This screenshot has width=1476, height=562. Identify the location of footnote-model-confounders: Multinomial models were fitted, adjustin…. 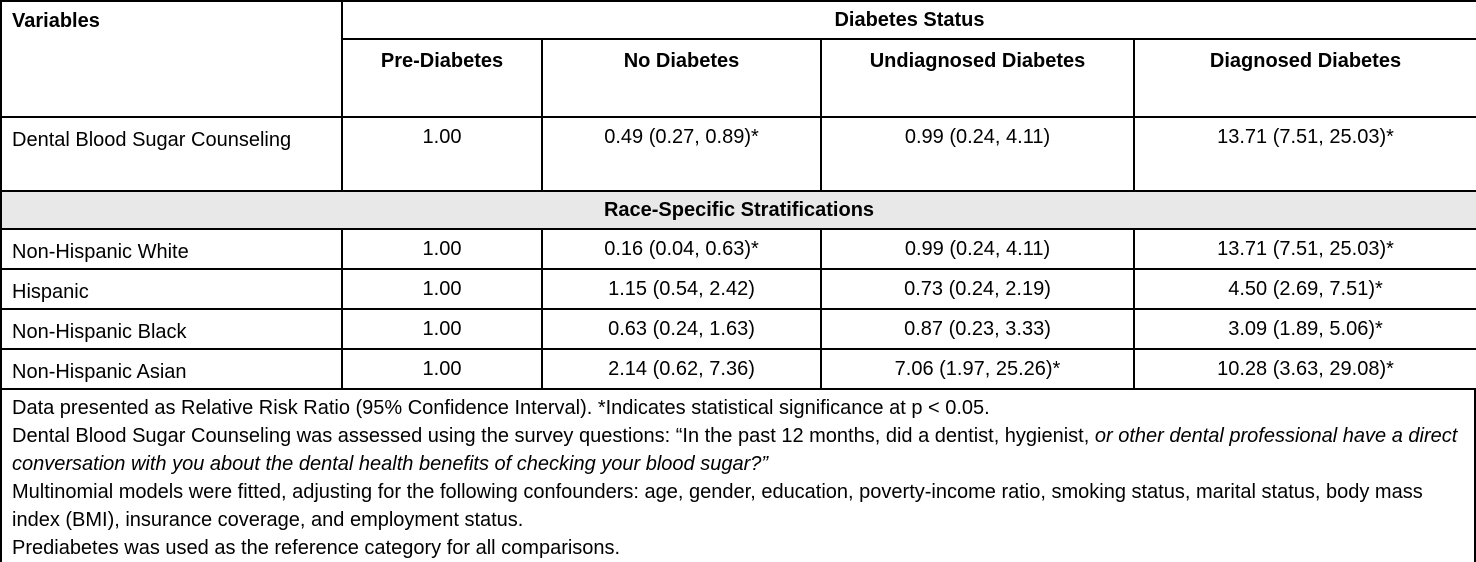
(738, 506).